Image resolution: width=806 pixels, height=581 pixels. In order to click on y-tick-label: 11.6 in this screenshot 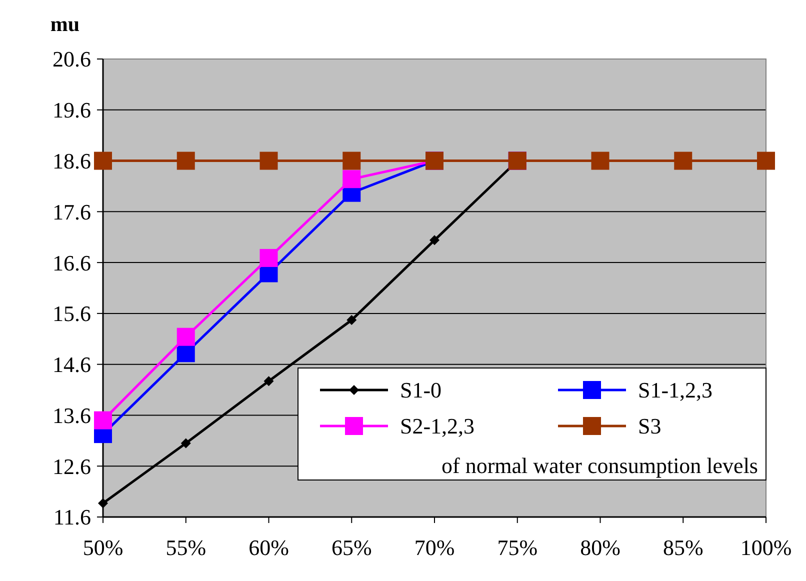, I will do `click(72, 517)`.